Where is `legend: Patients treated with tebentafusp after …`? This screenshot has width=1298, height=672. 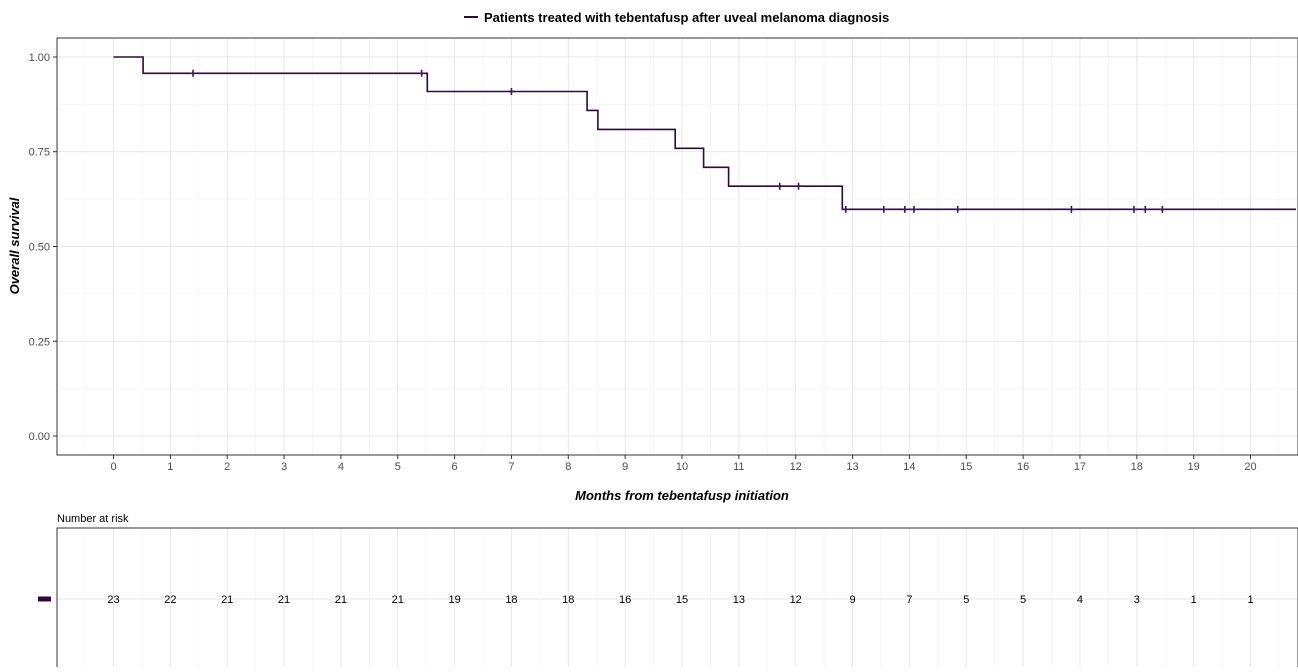
legend: Patients treated with tebentafusp after … is located at coordinates (676, 17).